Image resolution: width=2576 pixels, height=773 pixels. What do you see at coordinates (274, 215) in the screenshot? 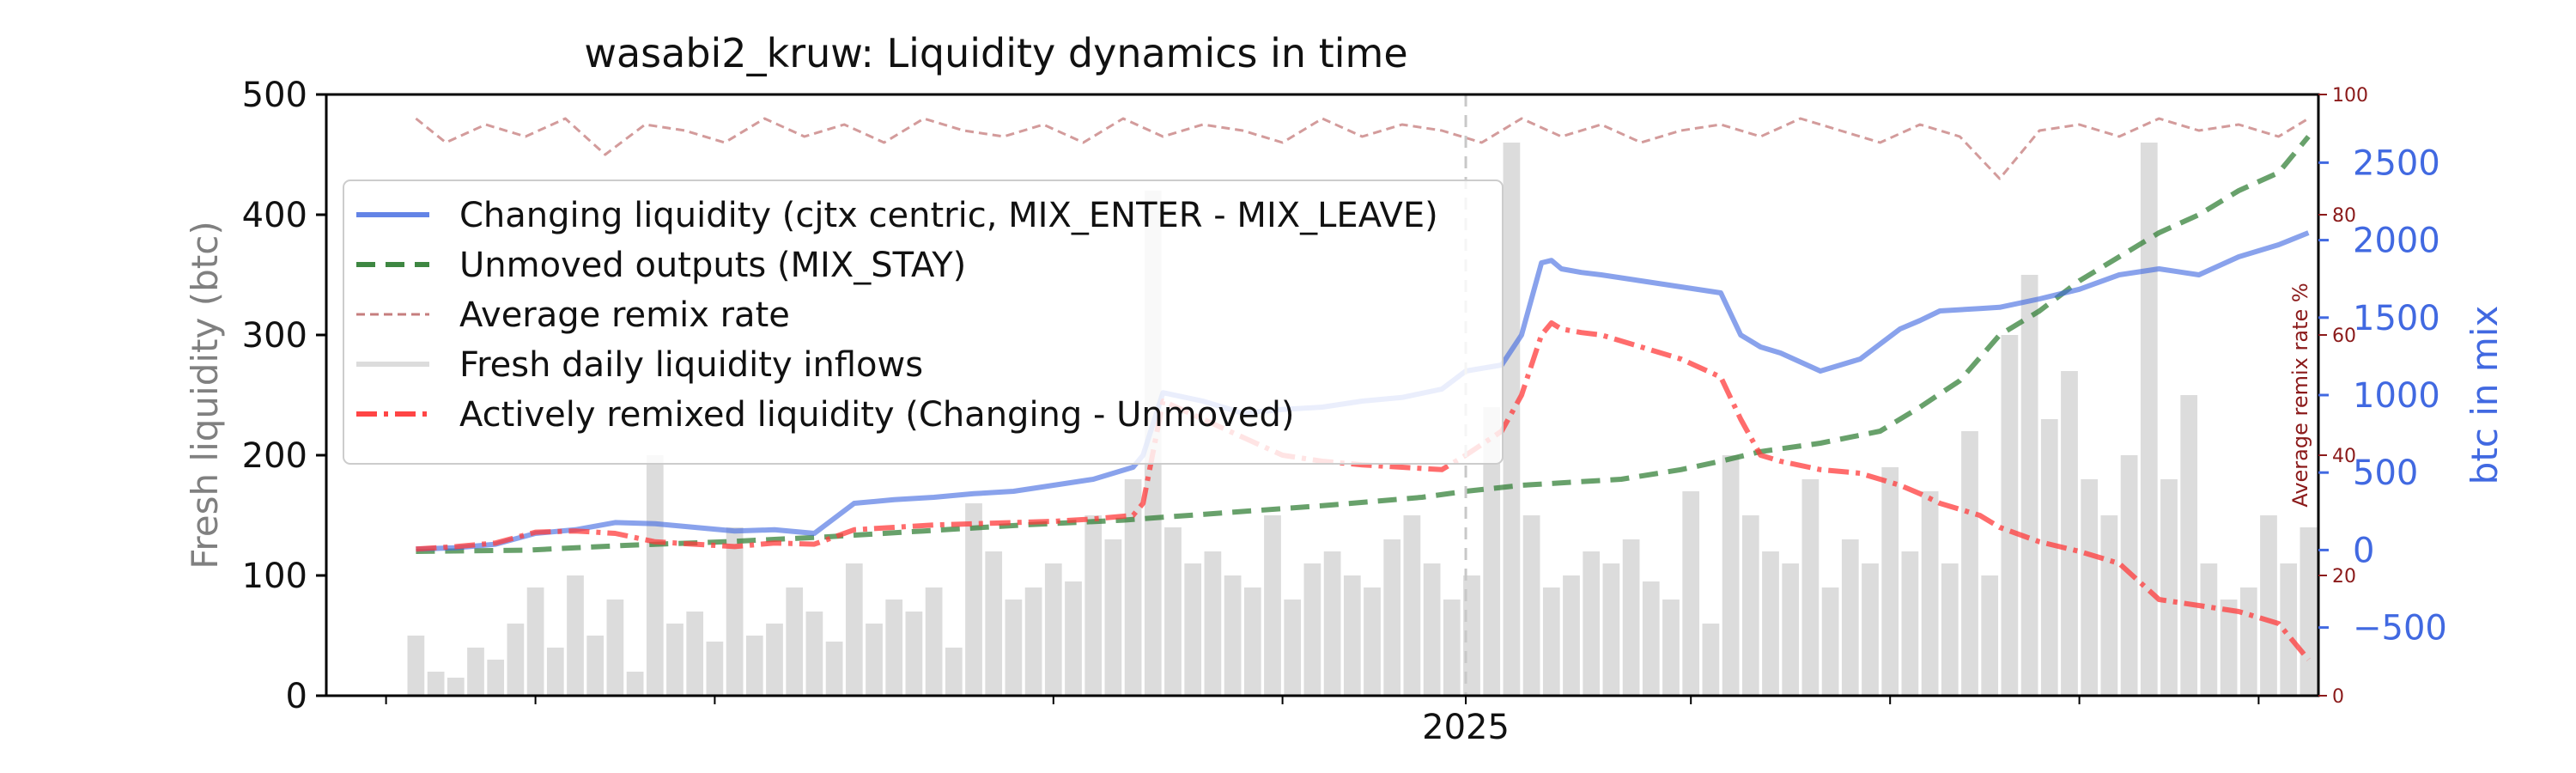
I see `left-tick-label: 400` at bounding box center [274, 215].